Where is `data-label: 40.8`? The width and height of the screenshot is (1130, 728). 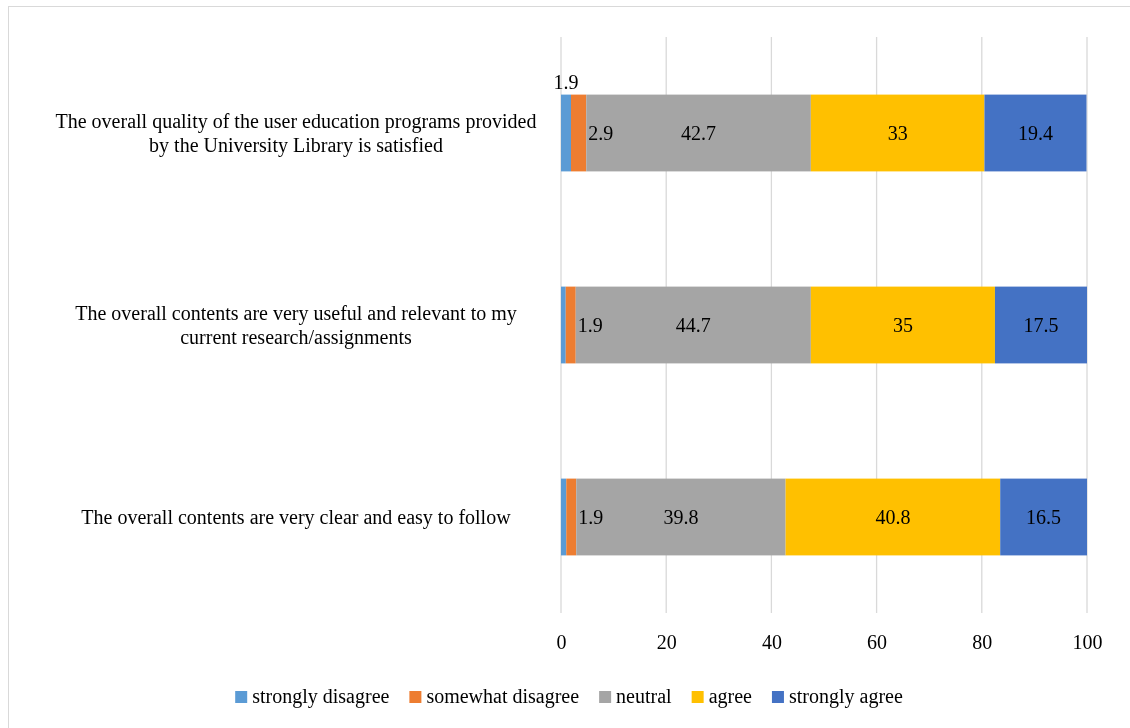 data-label: 40.8 is located at coordinates (893, 517).